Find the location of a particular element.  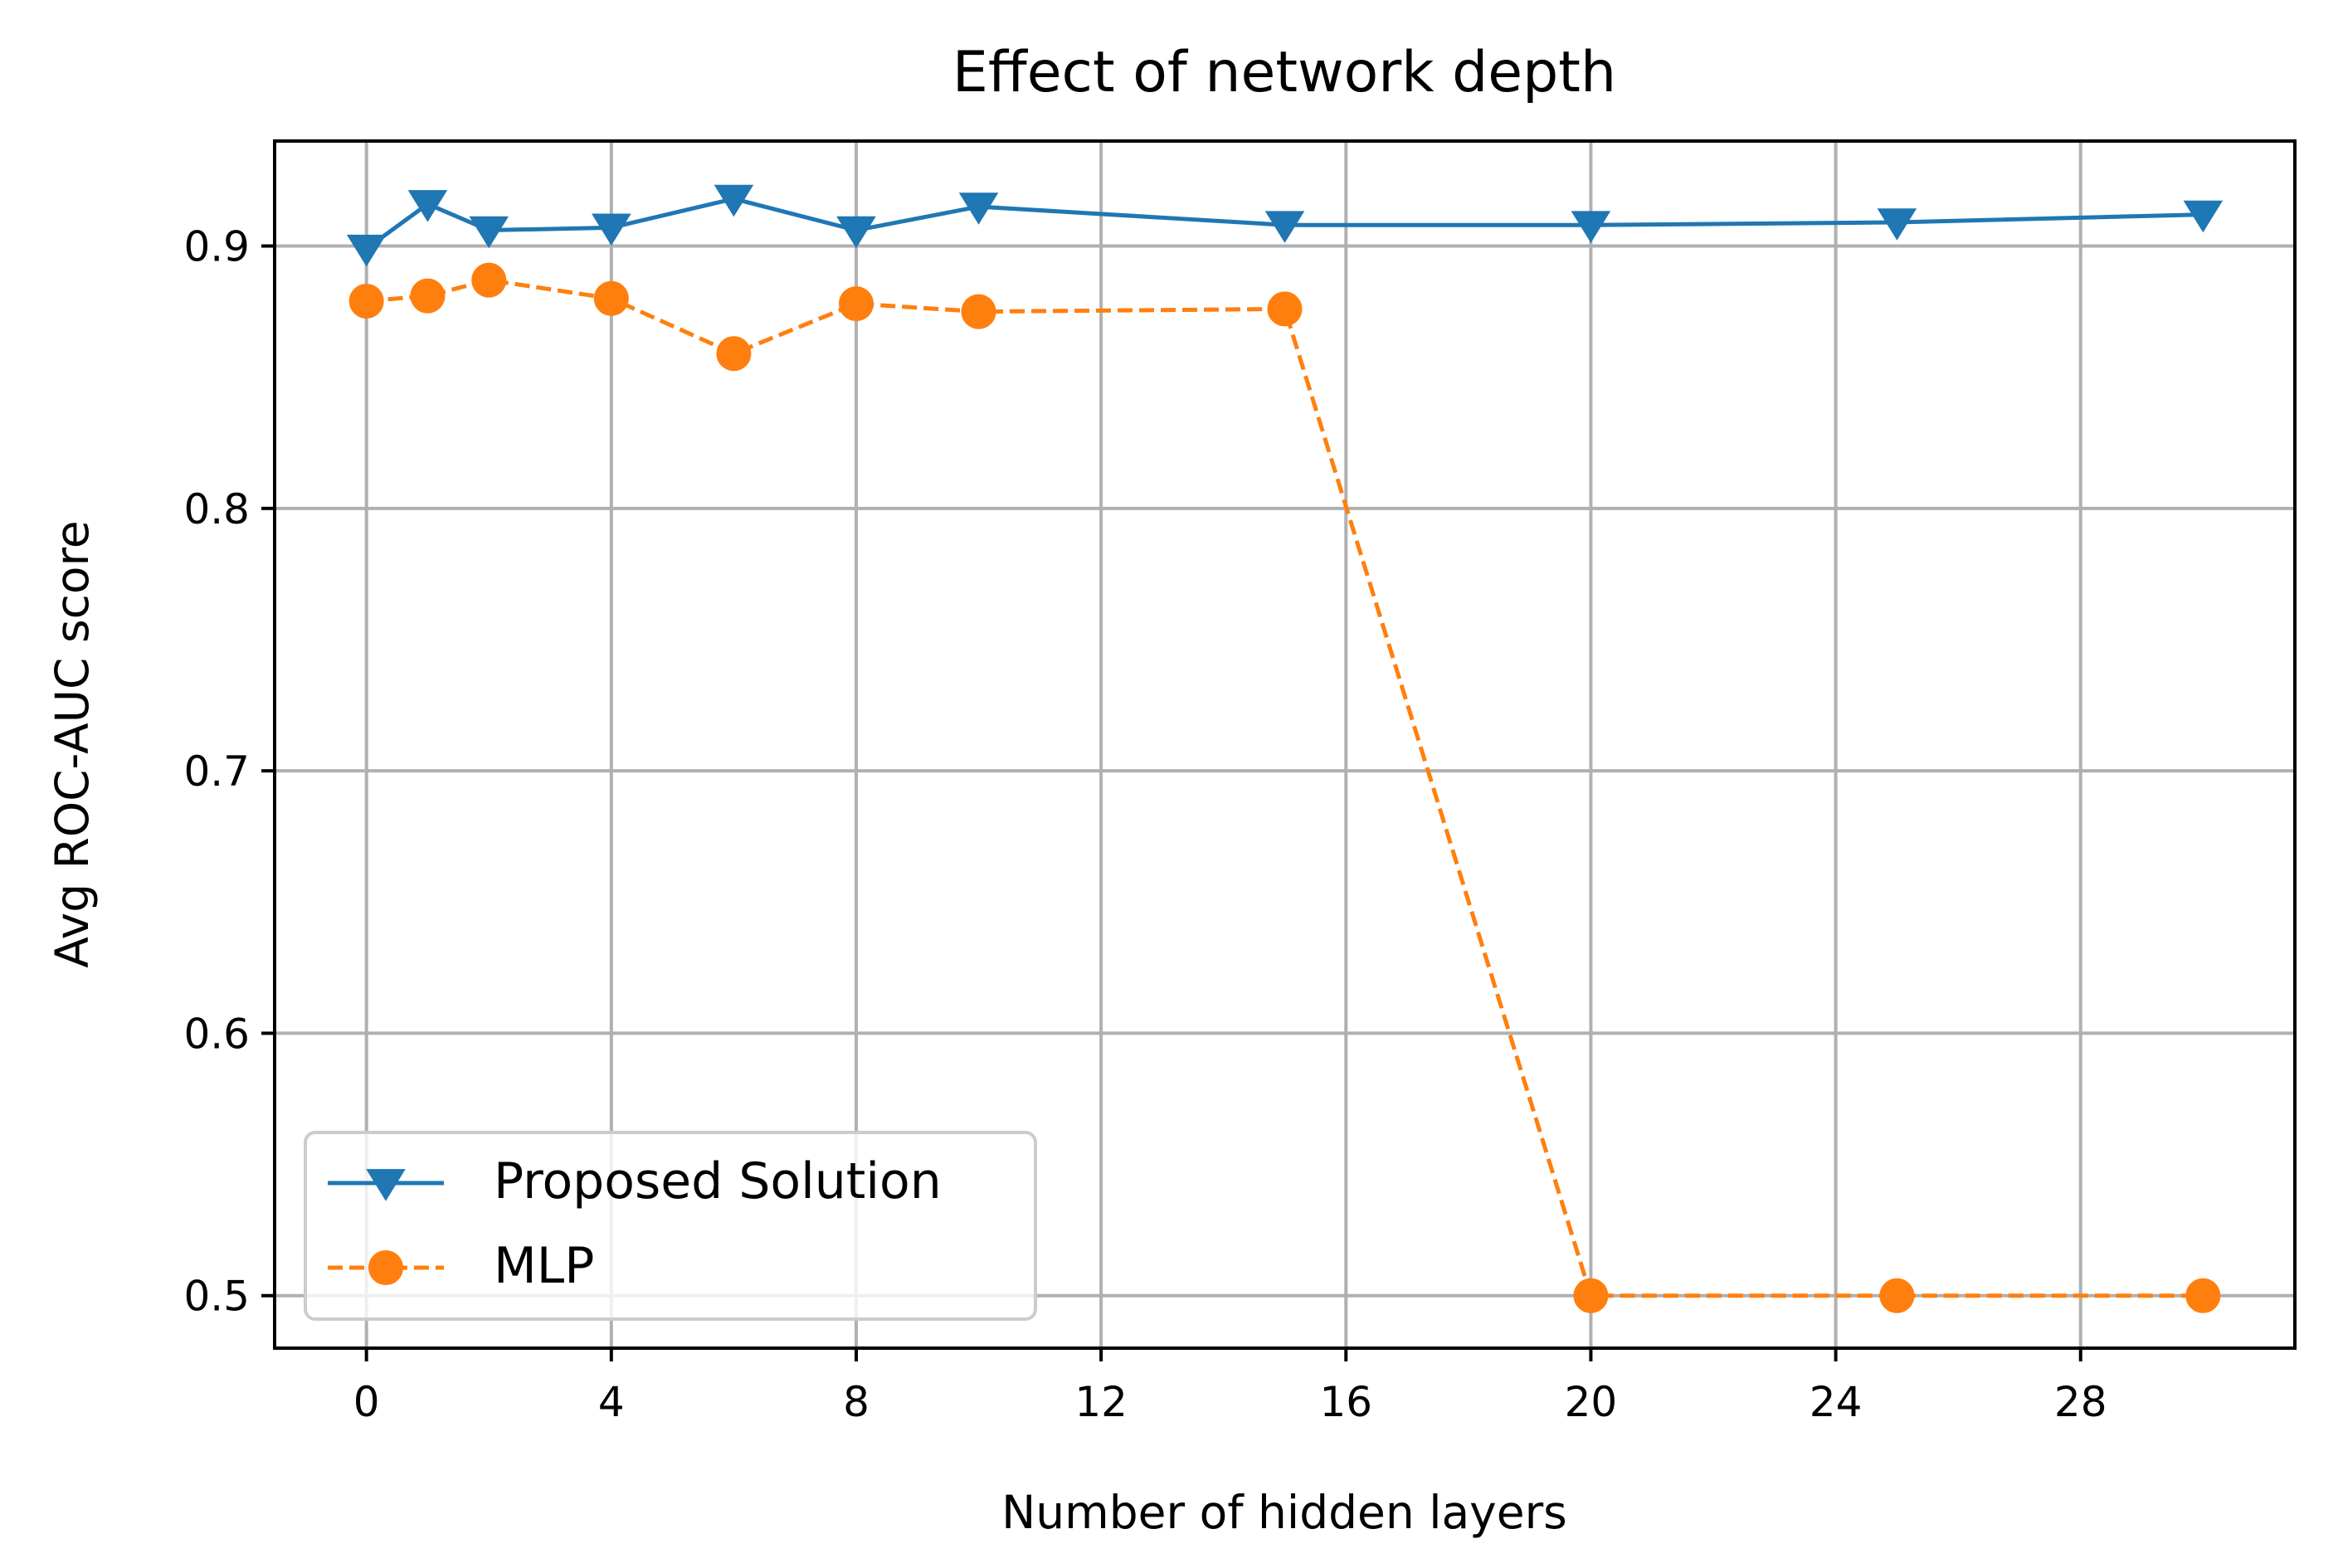

legend-box is located at coordinates (670, 1226).